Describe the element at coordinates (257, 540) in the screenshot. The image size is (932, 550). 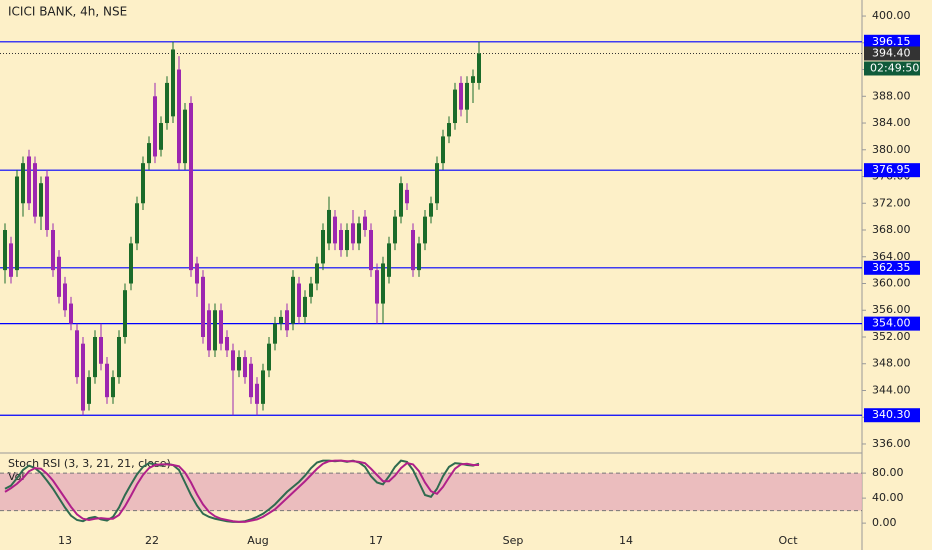
I see `x-tick-label: Aug` at that location.